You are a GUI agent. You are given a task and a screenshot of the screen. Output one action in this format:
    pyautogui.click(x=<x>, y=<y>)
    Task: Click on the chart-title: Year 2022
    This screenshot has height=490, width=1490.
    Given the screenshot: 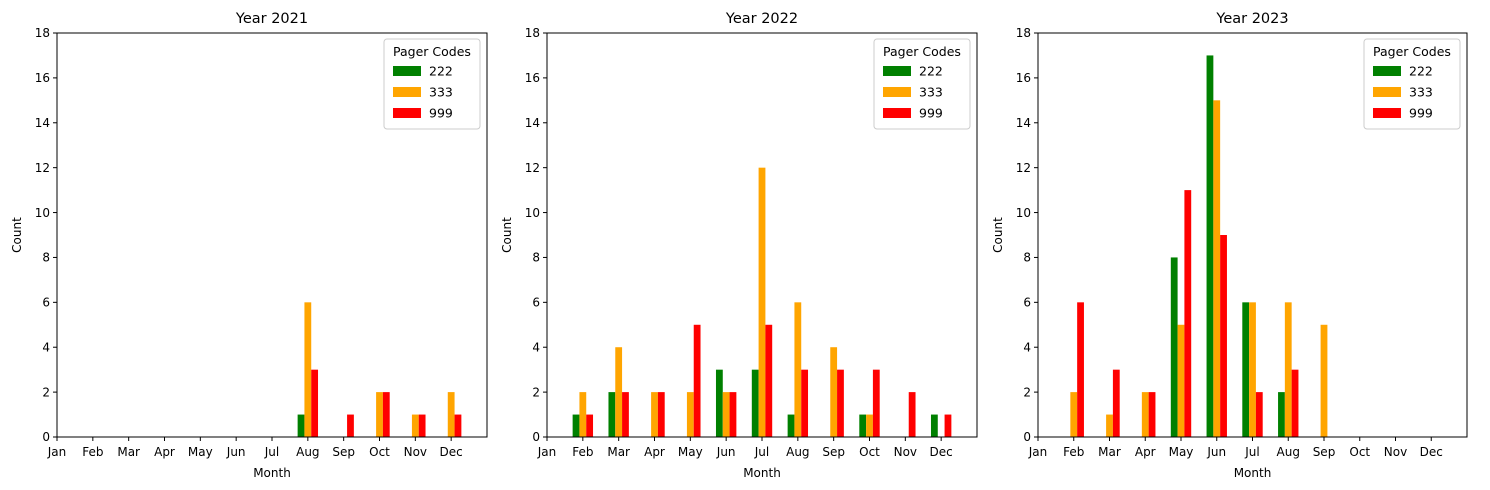 What is the action you would take?
    pyautogui.click(x=761, y=19)
    